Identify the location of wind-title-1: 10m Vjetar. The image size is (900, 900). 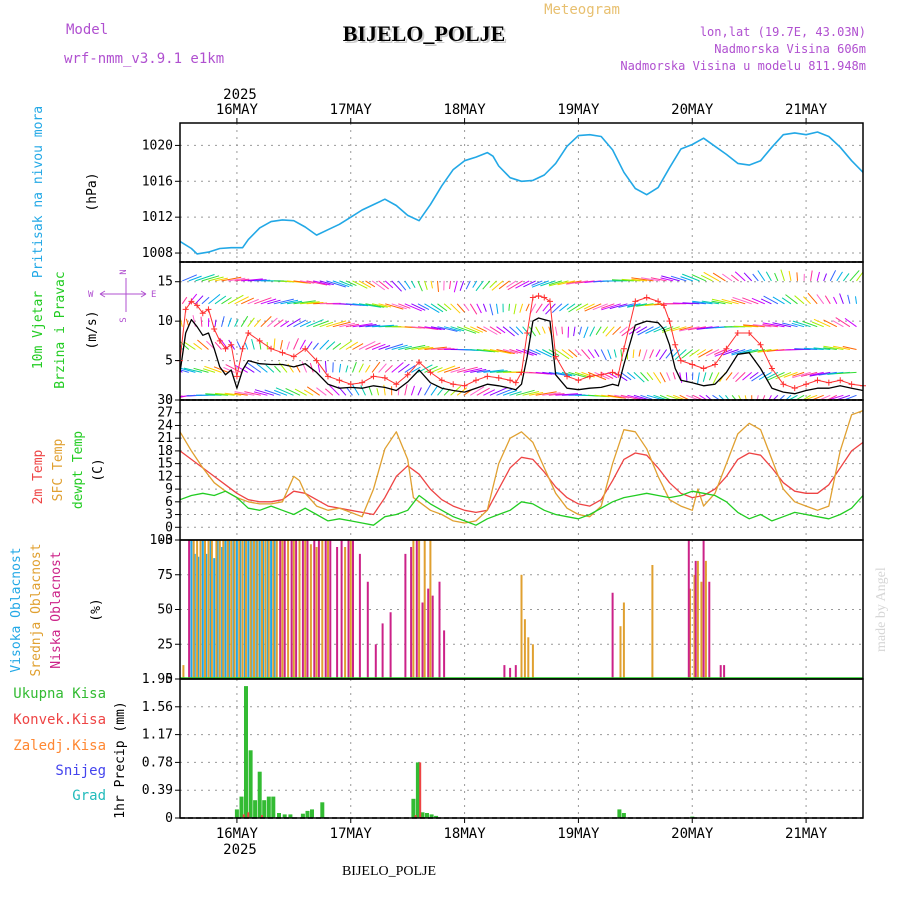
(38, 330).